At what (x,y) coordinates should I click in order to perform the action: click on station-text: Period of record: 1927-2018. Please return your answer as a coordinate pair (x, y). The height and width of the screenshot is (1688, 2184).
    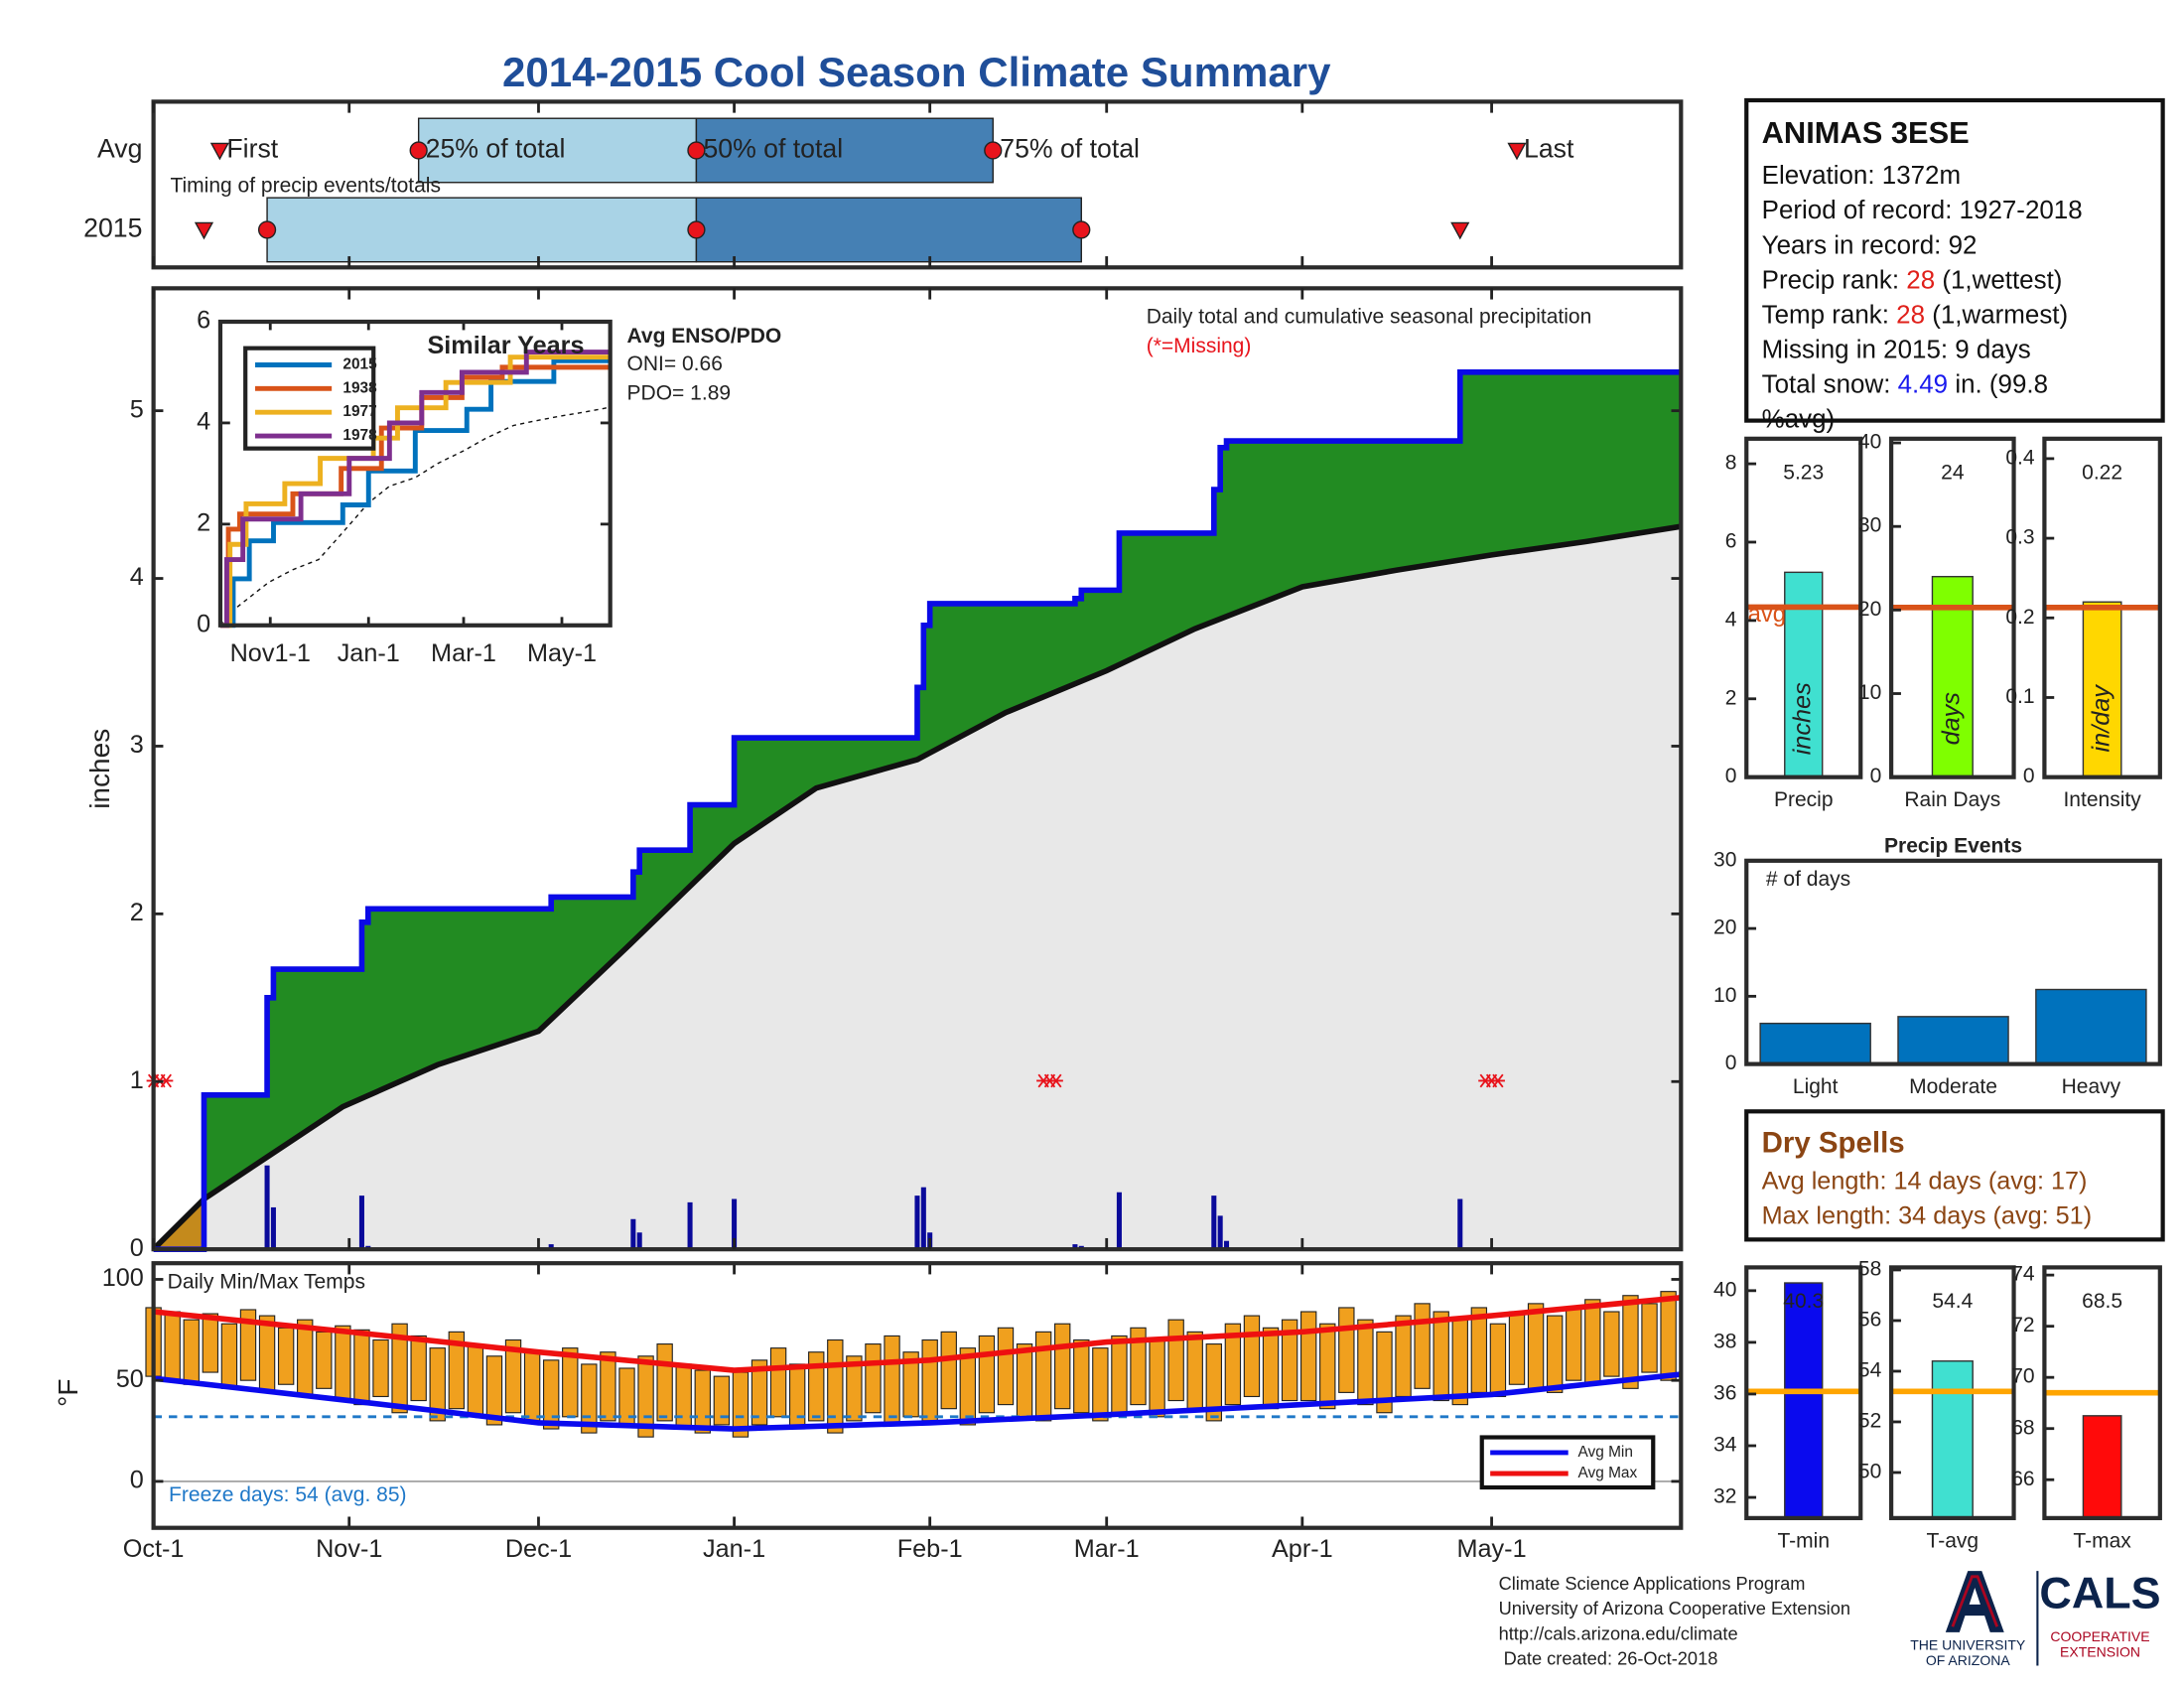
    Looking at the image, I should click on (1922, 210).